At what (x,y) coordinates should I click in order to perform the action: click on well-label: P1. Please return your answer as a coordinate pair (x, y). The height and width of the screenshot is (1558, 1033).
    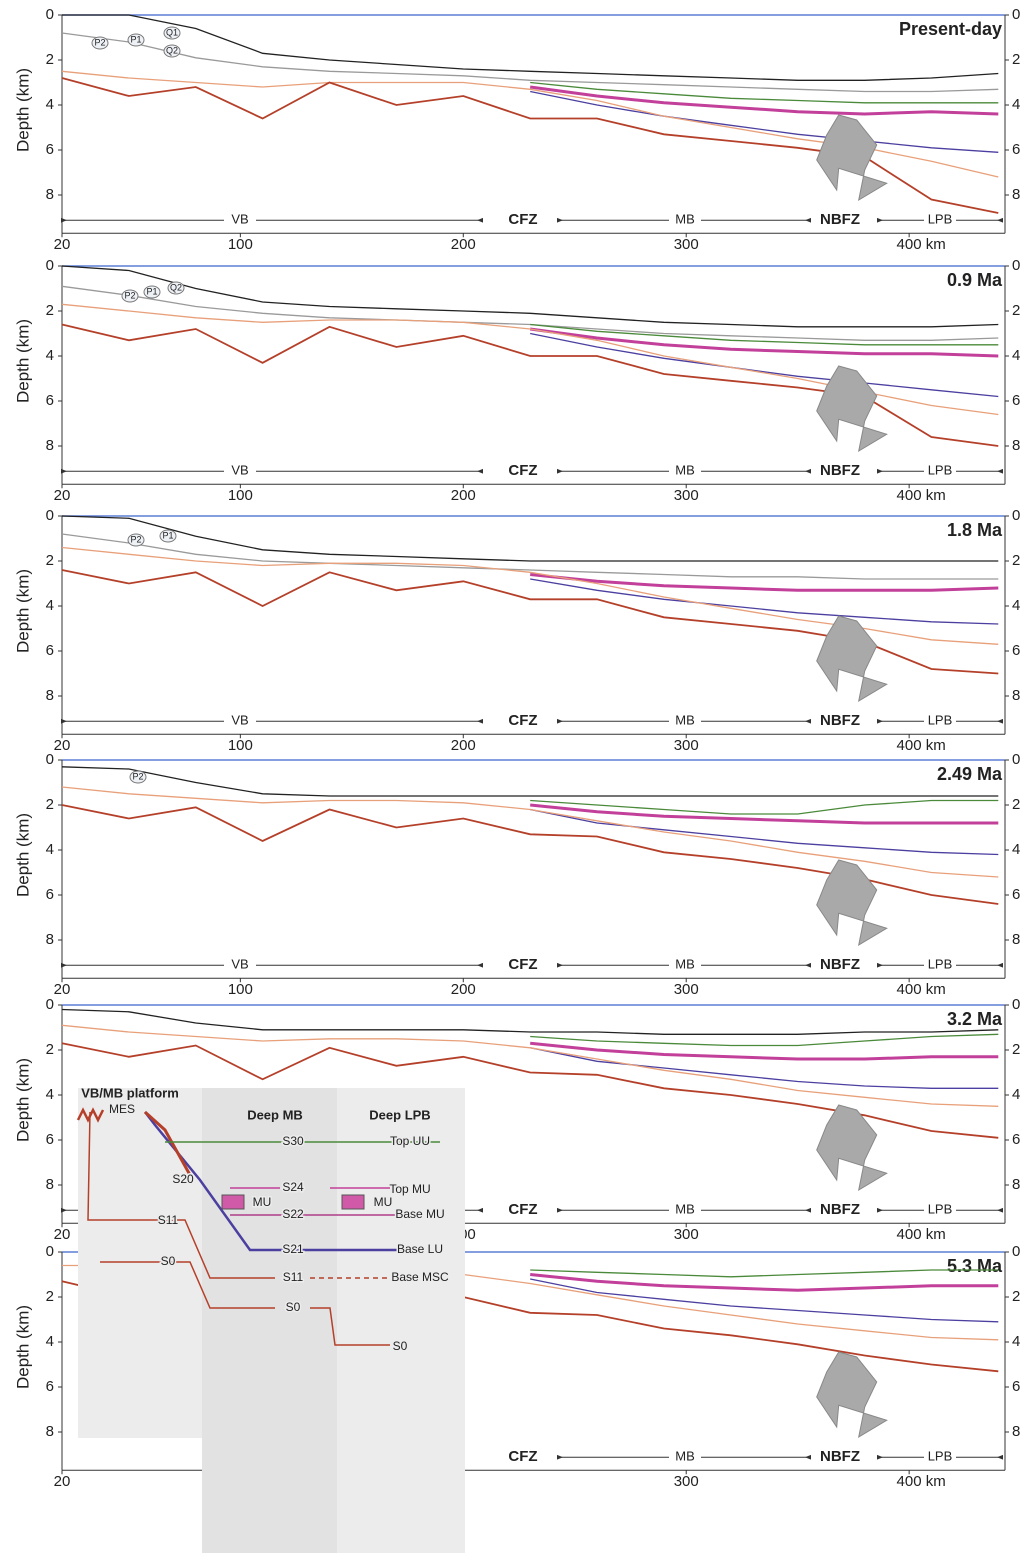
    Looking at the image, I should click on (151, 291).